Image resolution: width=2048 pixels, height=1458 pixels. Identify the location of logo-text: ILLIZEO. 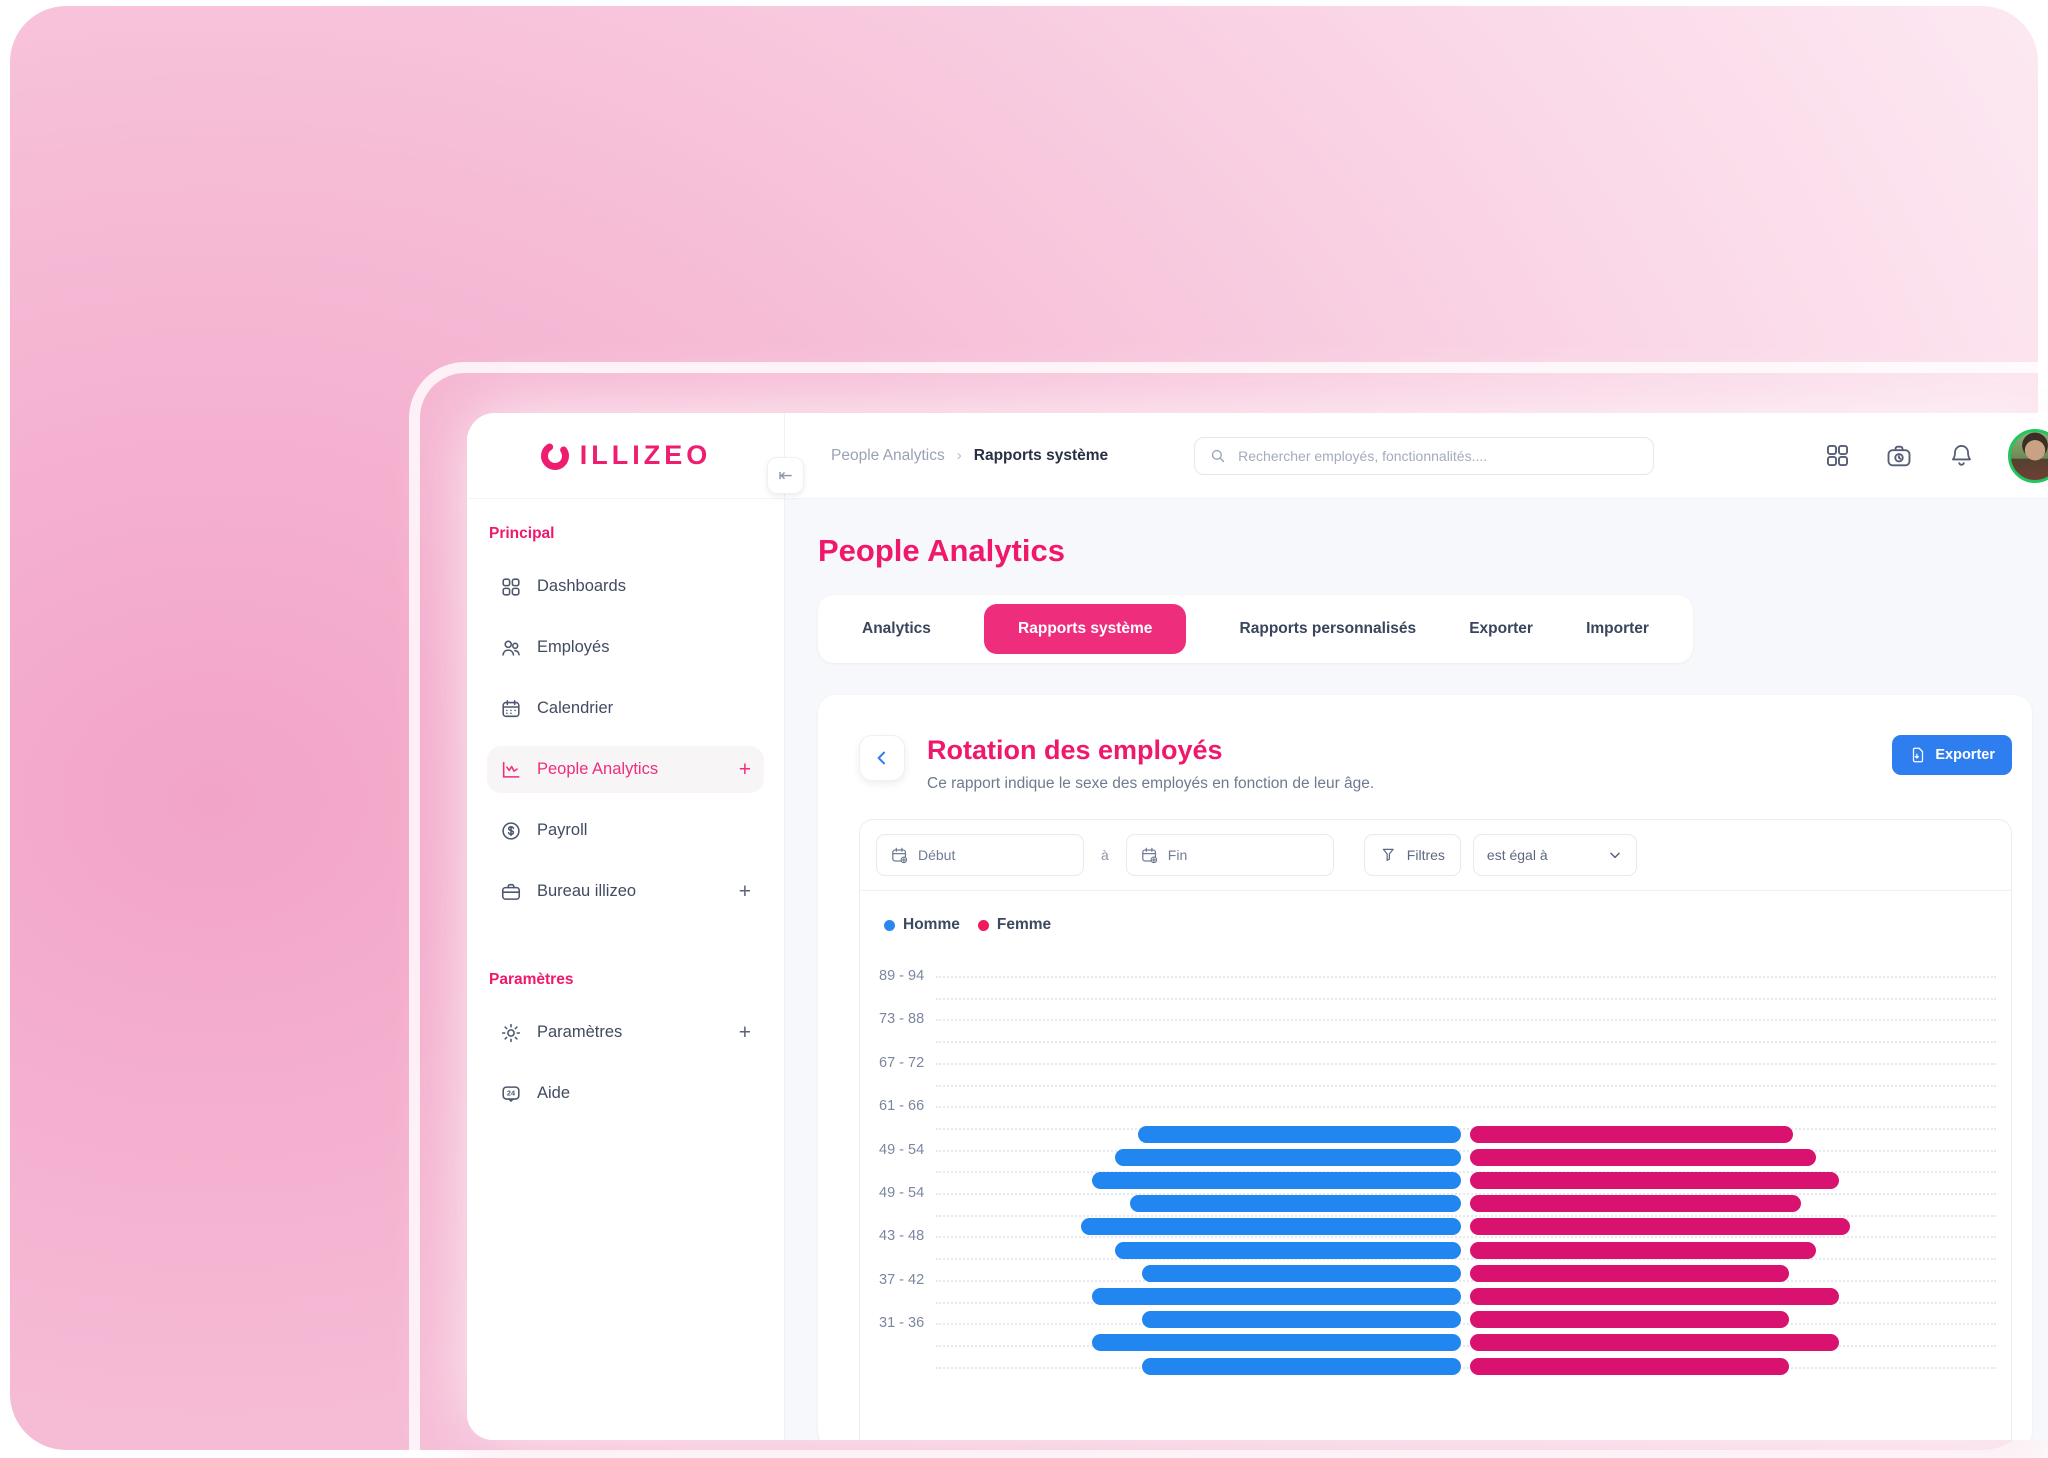
(645, 455).